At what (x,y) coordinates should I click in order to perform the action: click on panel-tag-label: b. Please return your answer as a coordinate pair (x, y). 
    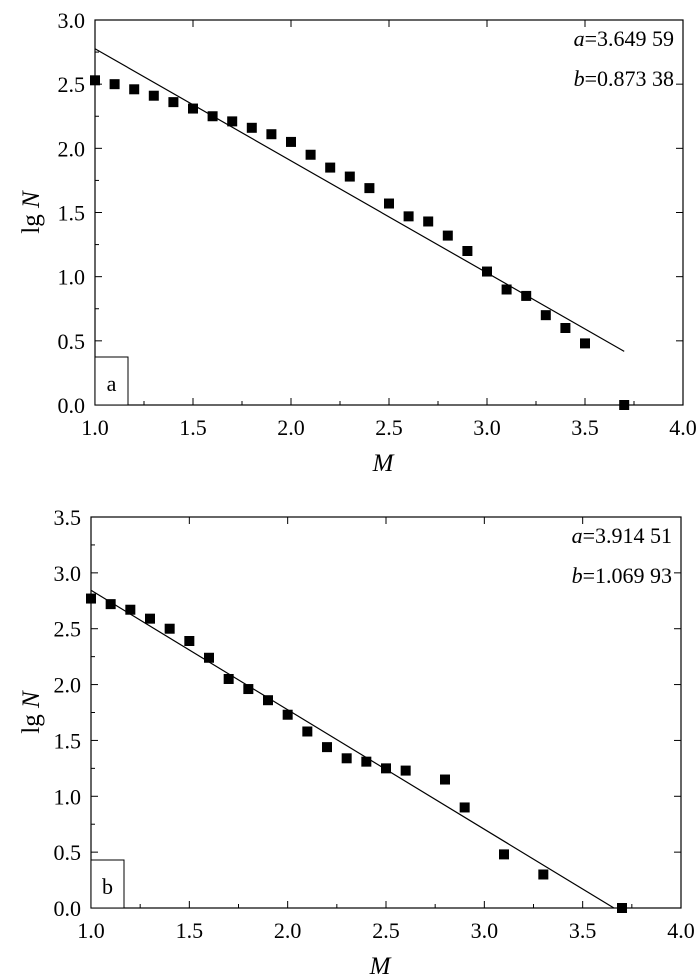
    Looking at the image, I should click on (107, 886).